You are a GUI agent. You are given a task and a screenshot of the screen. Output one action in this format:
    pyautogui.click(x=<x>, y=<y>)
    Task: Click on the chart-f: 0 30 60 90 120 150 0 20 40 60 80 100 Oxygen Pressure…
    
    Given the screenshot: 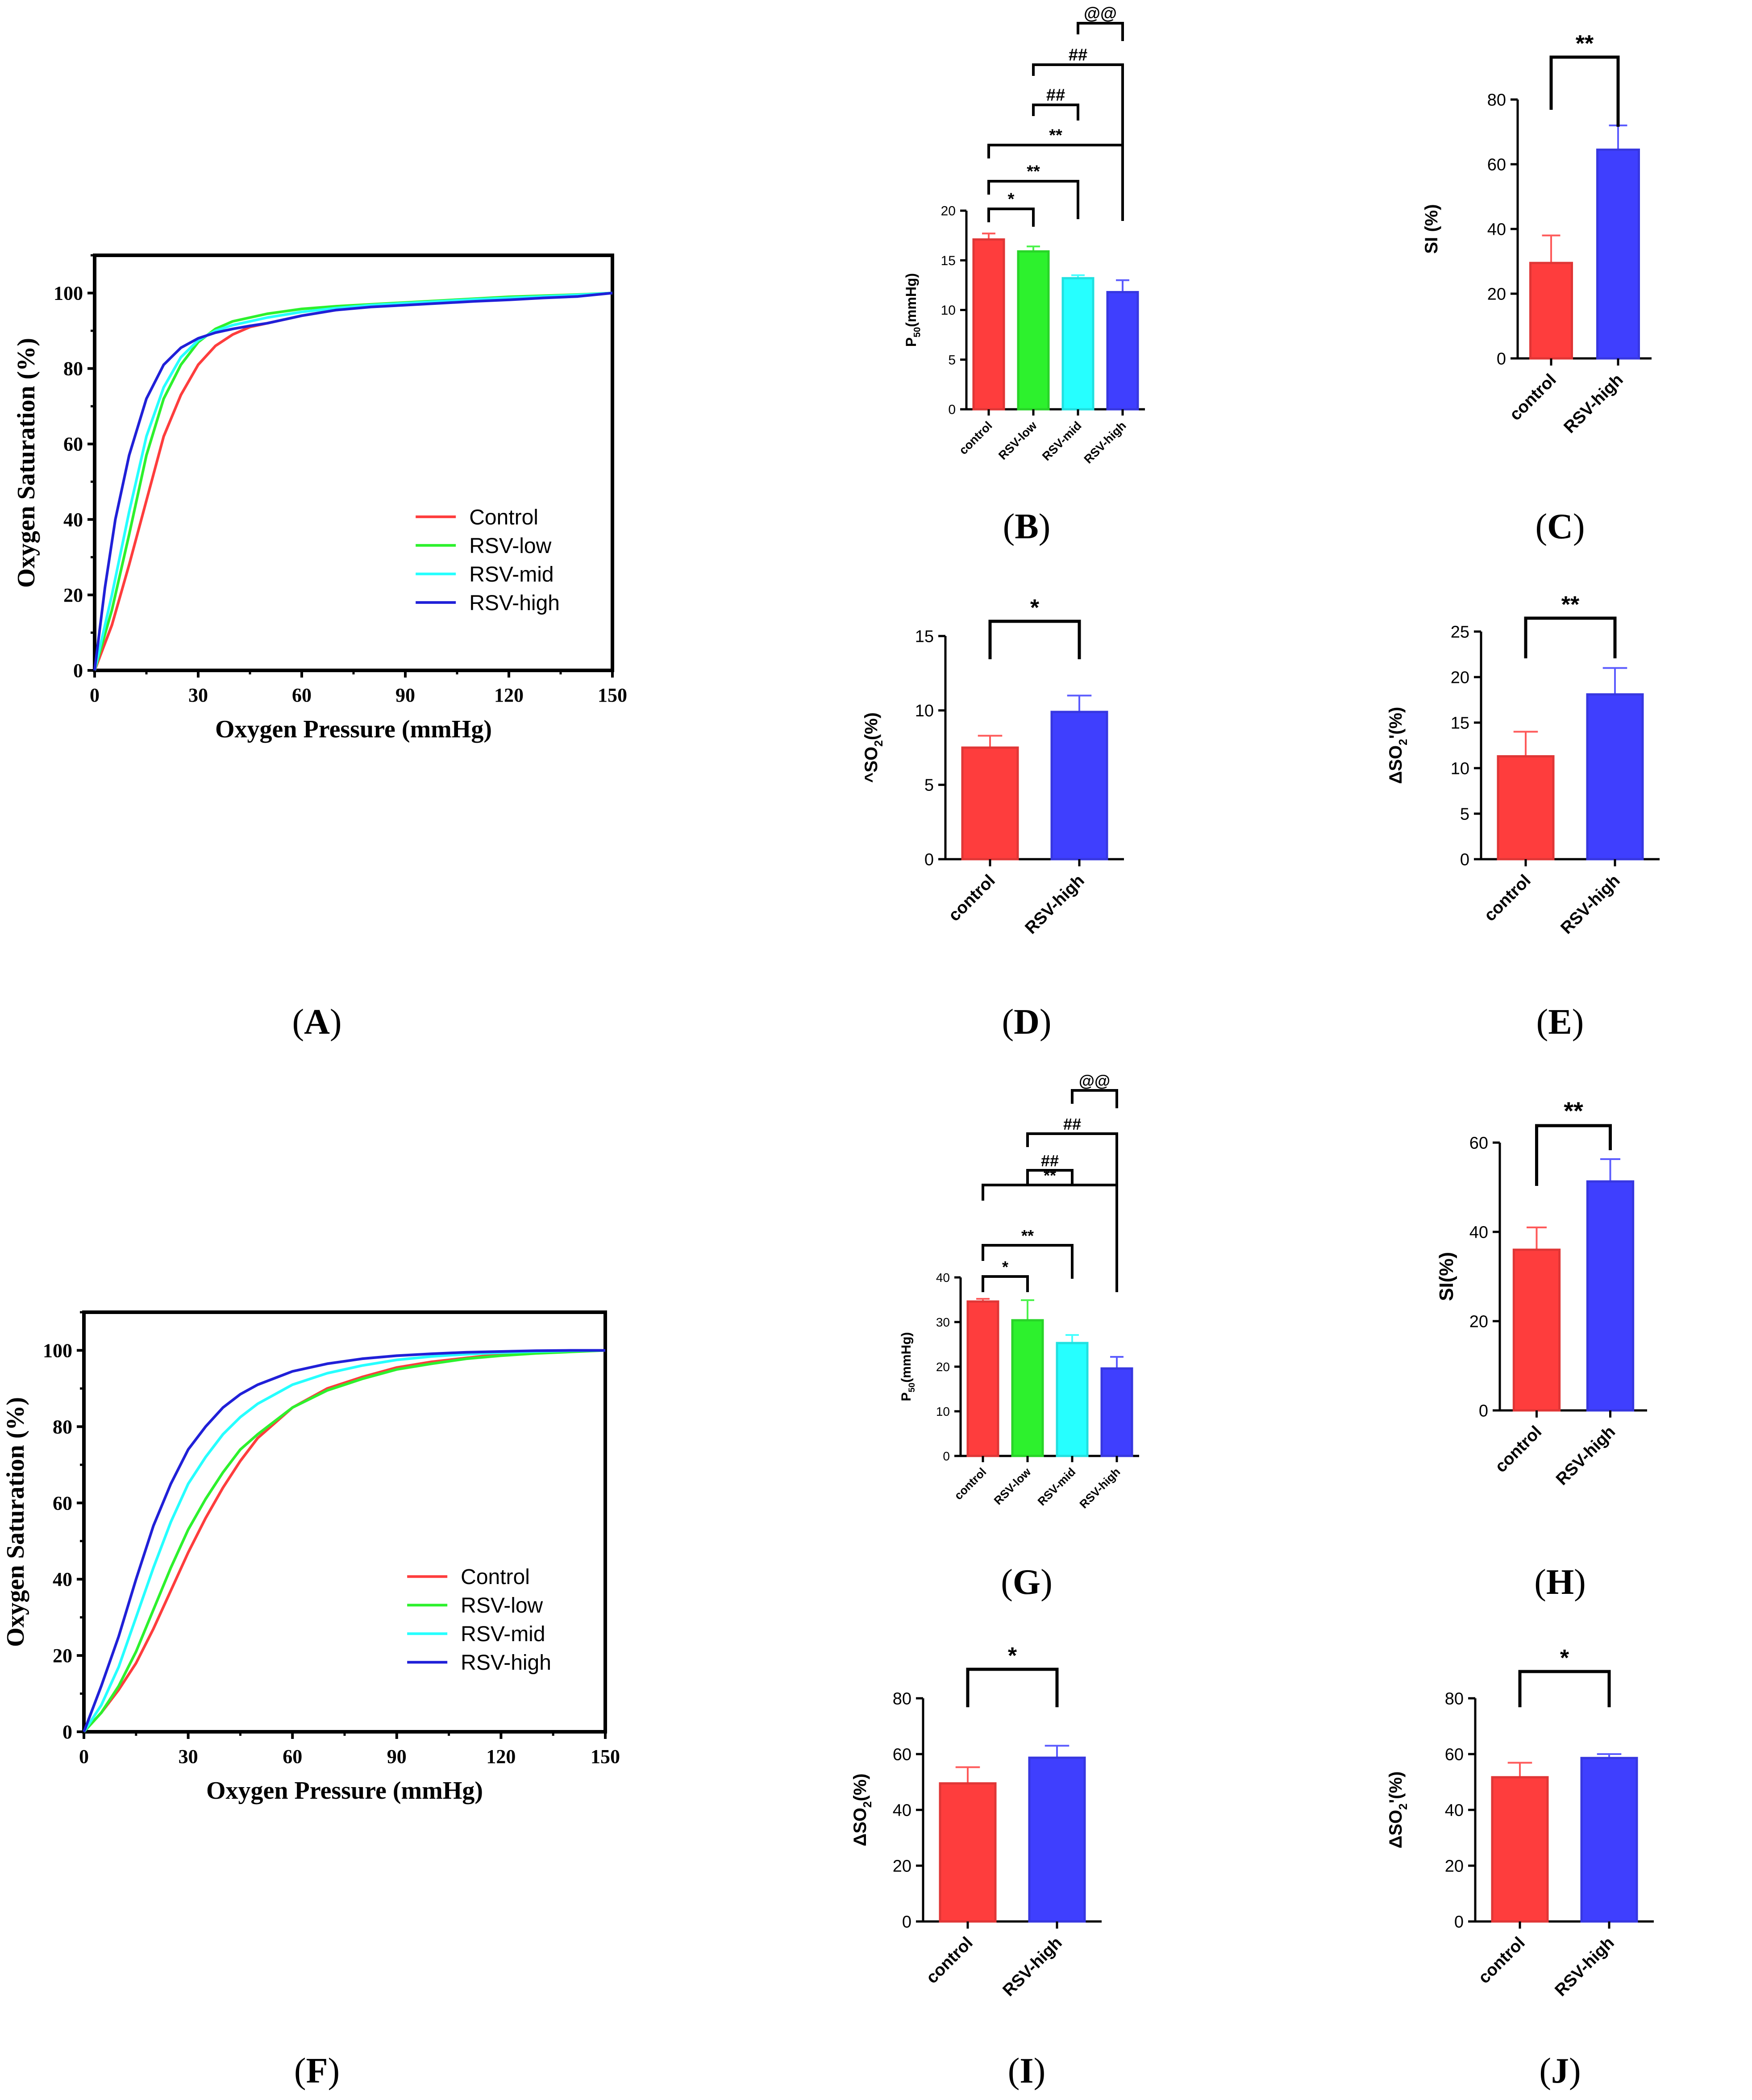 What is the action you would take?
    pyautogui.click(x=311, y=1557)
    